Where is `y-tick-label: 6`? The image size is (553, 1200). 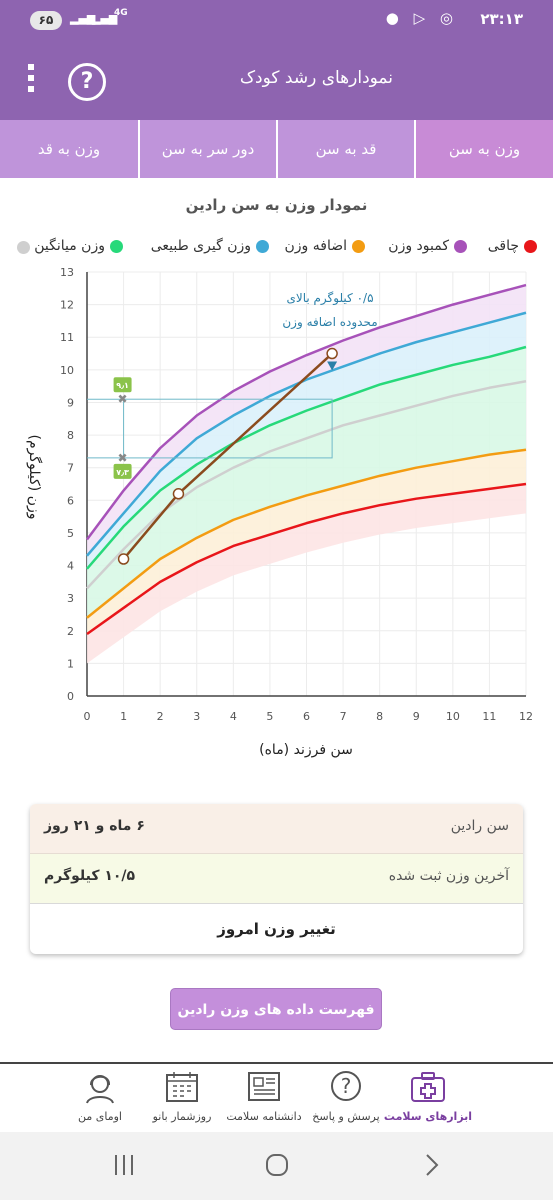
y-tick-label: 6 is located at coordinates (70, 500).